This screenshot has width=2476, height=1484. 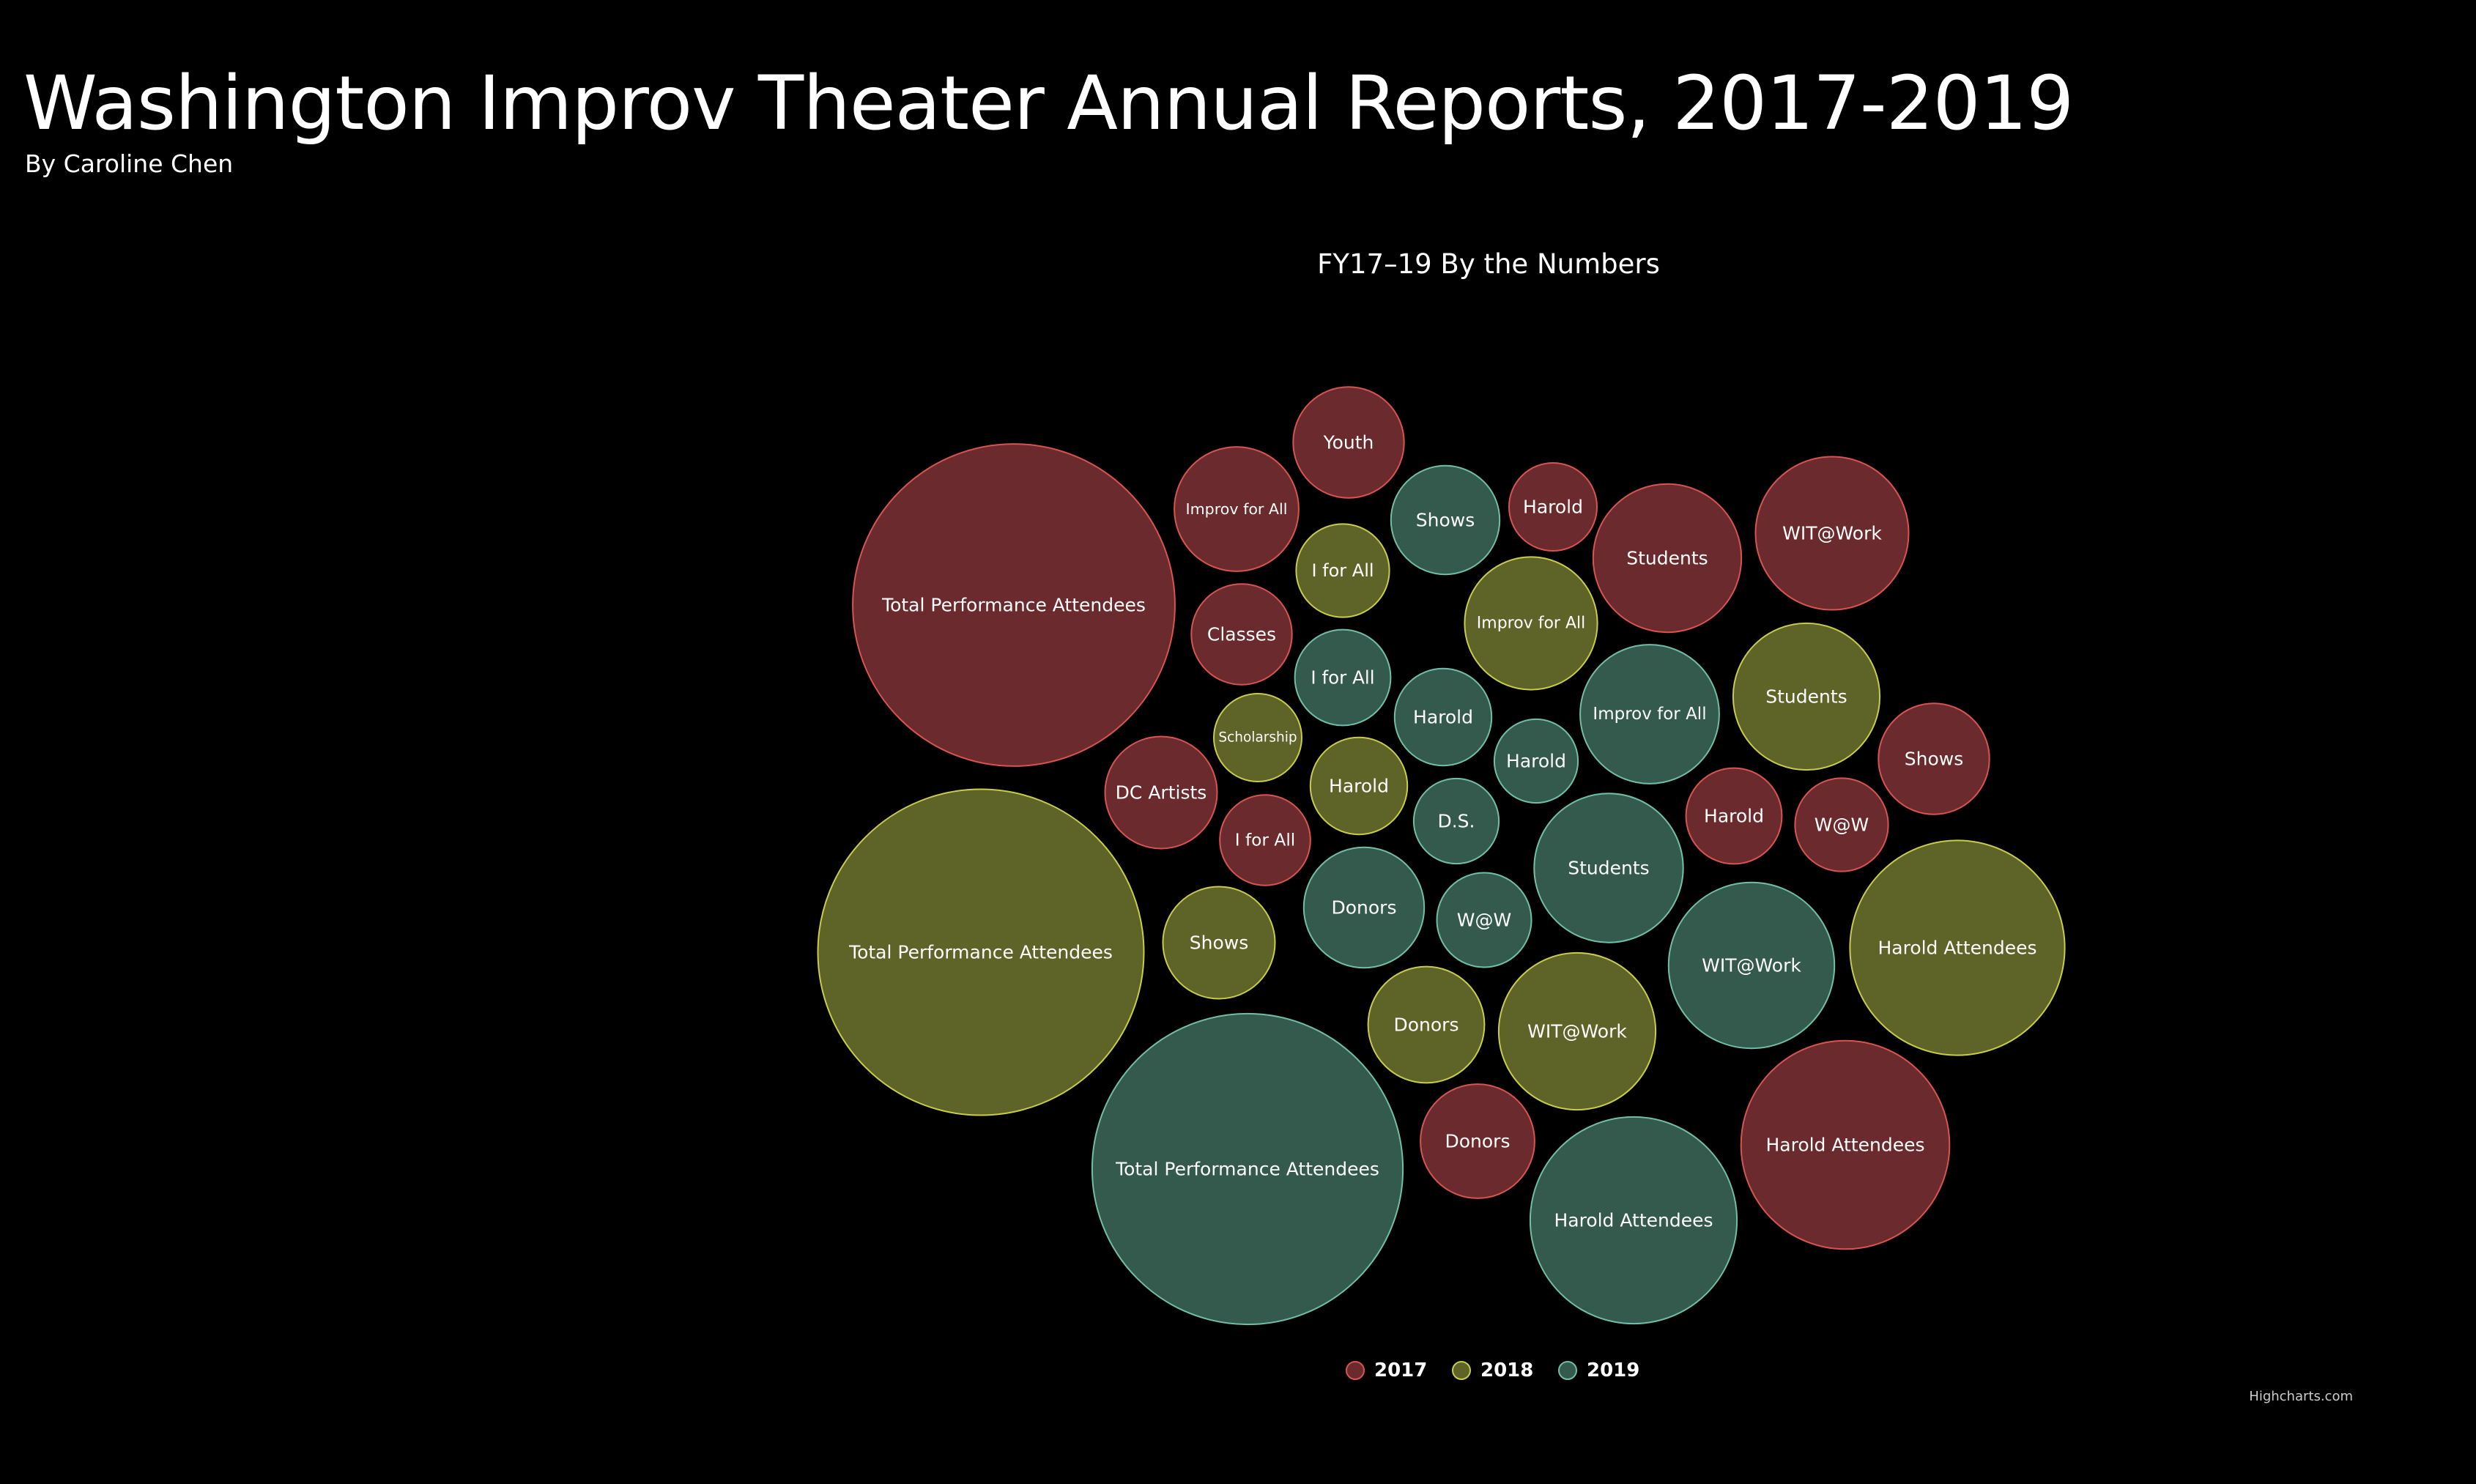 I want to click on bubble-label: Scholarship, so click(x=1257, y=738).